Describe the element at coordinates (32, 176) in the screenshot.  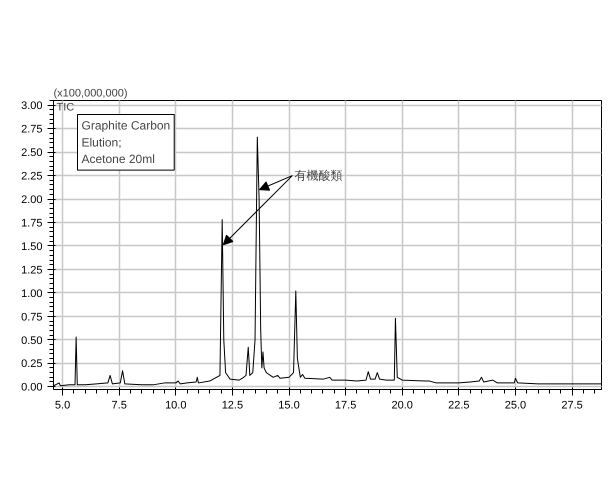
I see `y-tick-label: 2.25` at that location.